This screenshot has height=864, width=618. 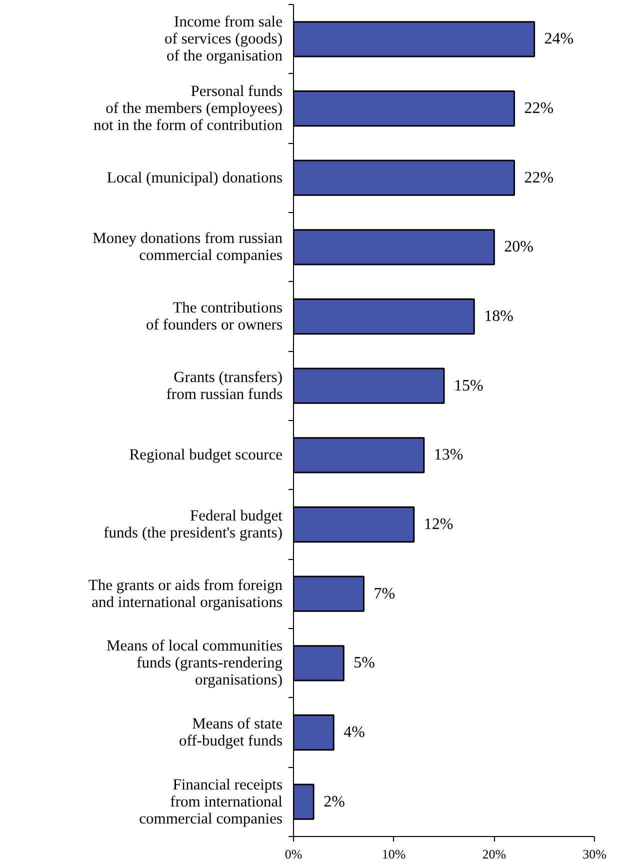 What do you see at coordinates (494, 854) in the screenshot?
I see `x-tick-label: 20%` at bounding box center [494, 854].